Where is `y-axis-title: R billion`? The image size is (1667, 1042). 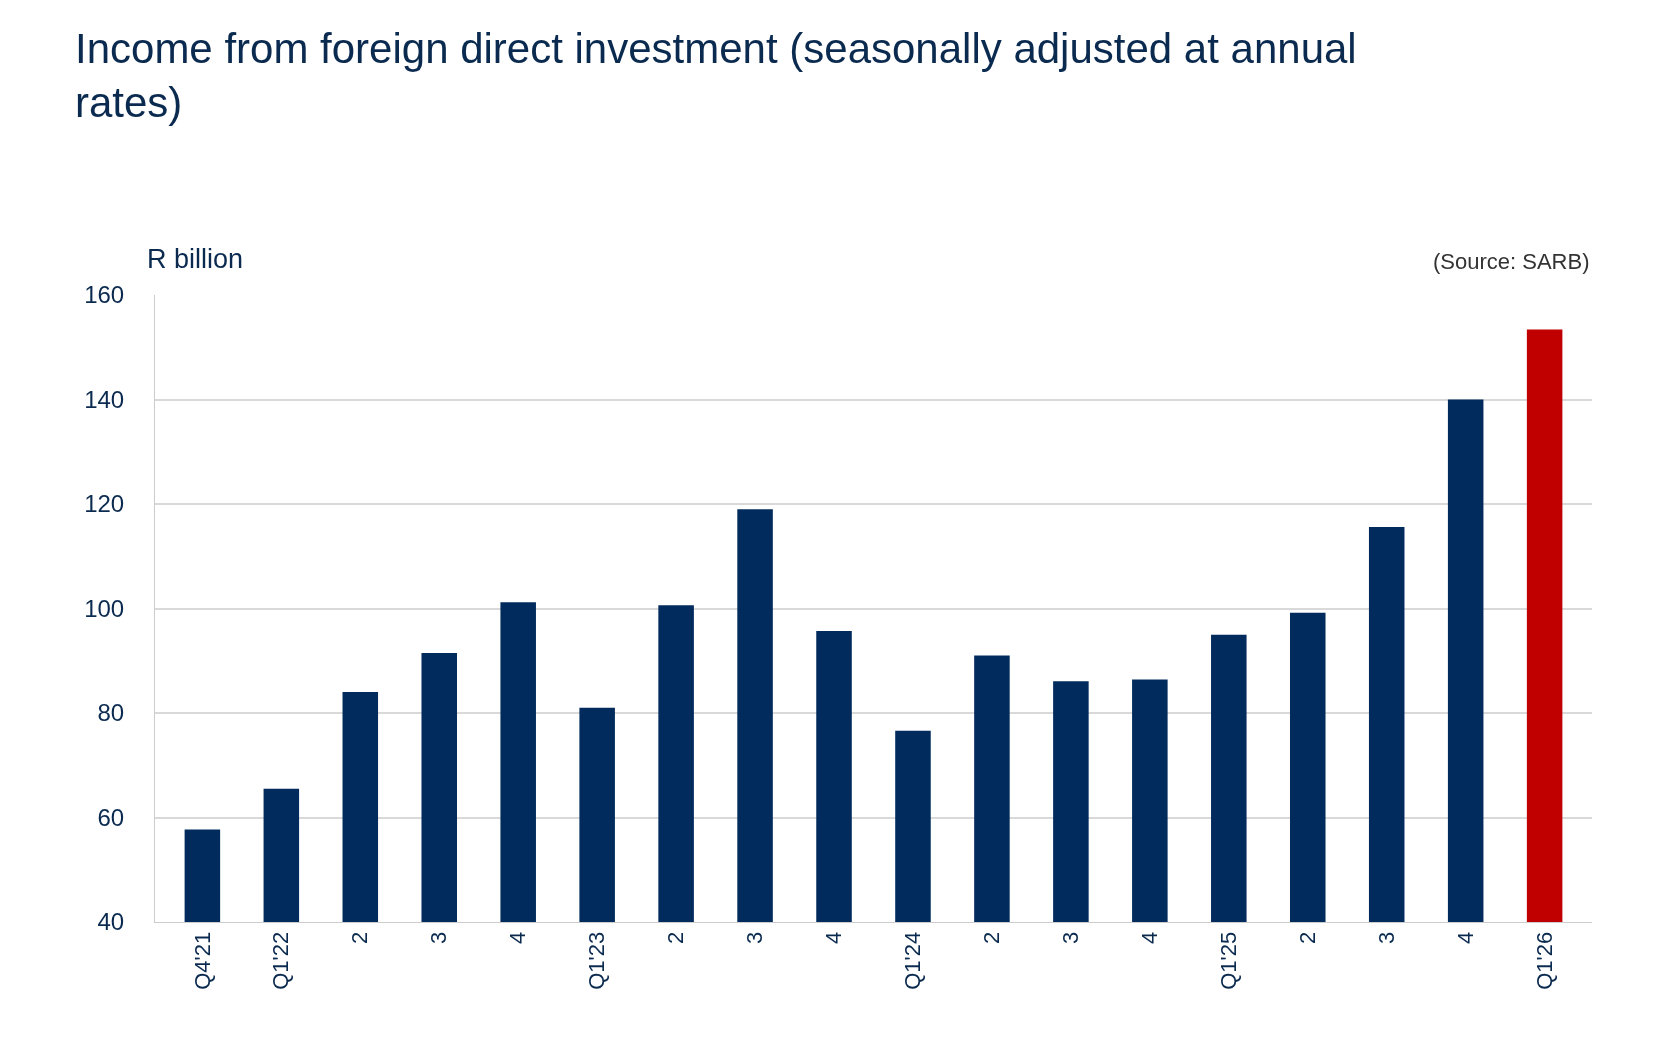
y-axis-title: R billion is located at coordinates (195, 259).